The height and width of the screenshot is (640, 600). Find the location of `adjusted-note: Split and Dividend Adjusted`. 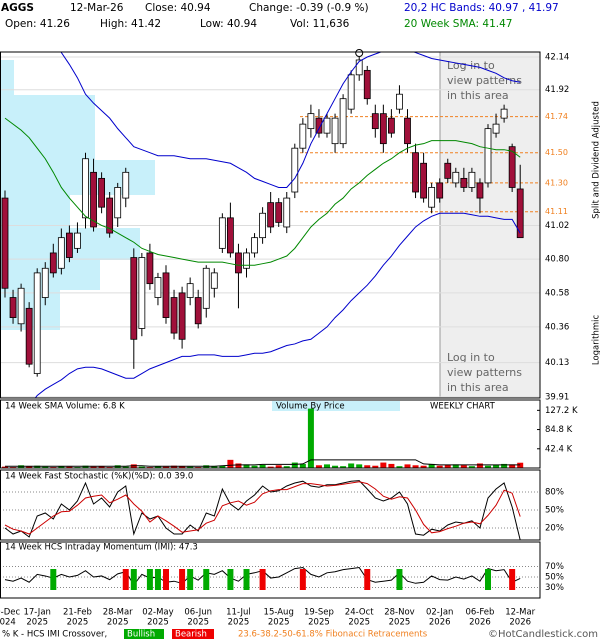

adjusted-note: Split and Dividend Adjusted is located at coordinates (596, 160).